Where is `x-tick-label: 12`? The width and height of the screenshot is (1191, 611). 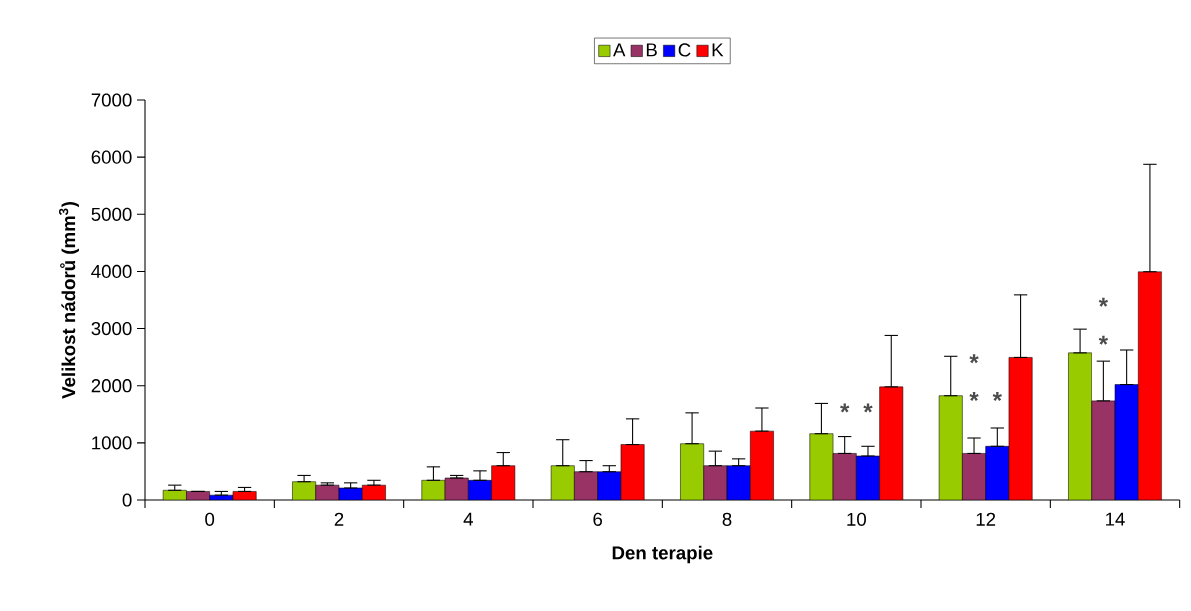 x-tick-label: 12 is located at coordinates (986, 519).